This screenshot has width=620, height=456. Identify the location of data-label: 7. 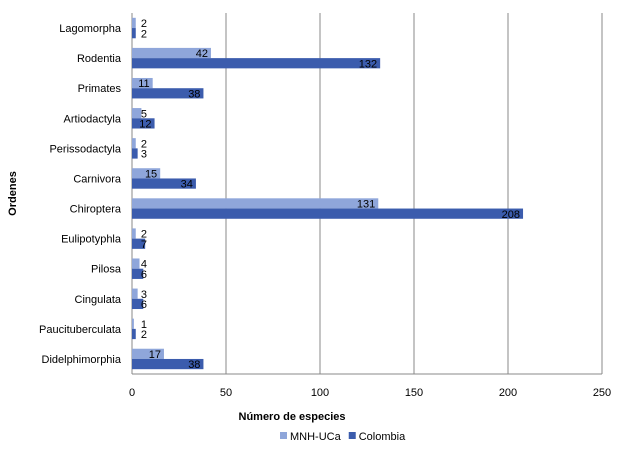
(144, 245).